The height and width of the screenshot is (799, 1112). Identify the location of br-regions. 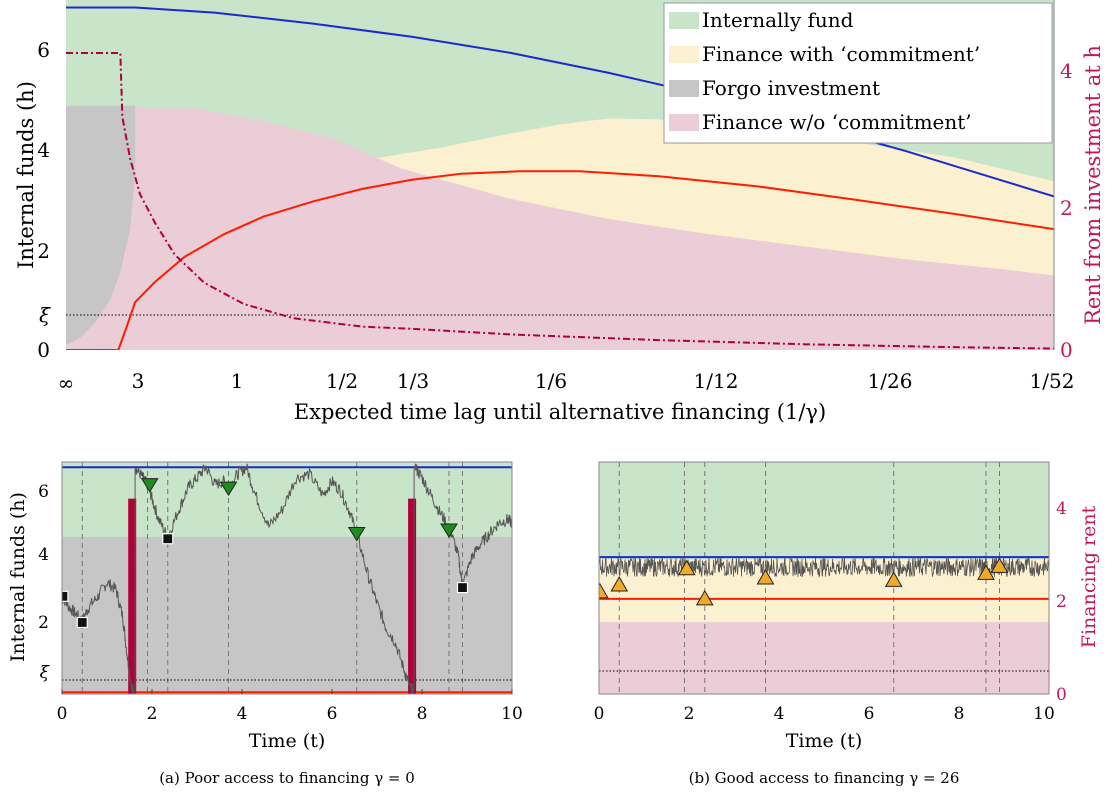
(824, 578).